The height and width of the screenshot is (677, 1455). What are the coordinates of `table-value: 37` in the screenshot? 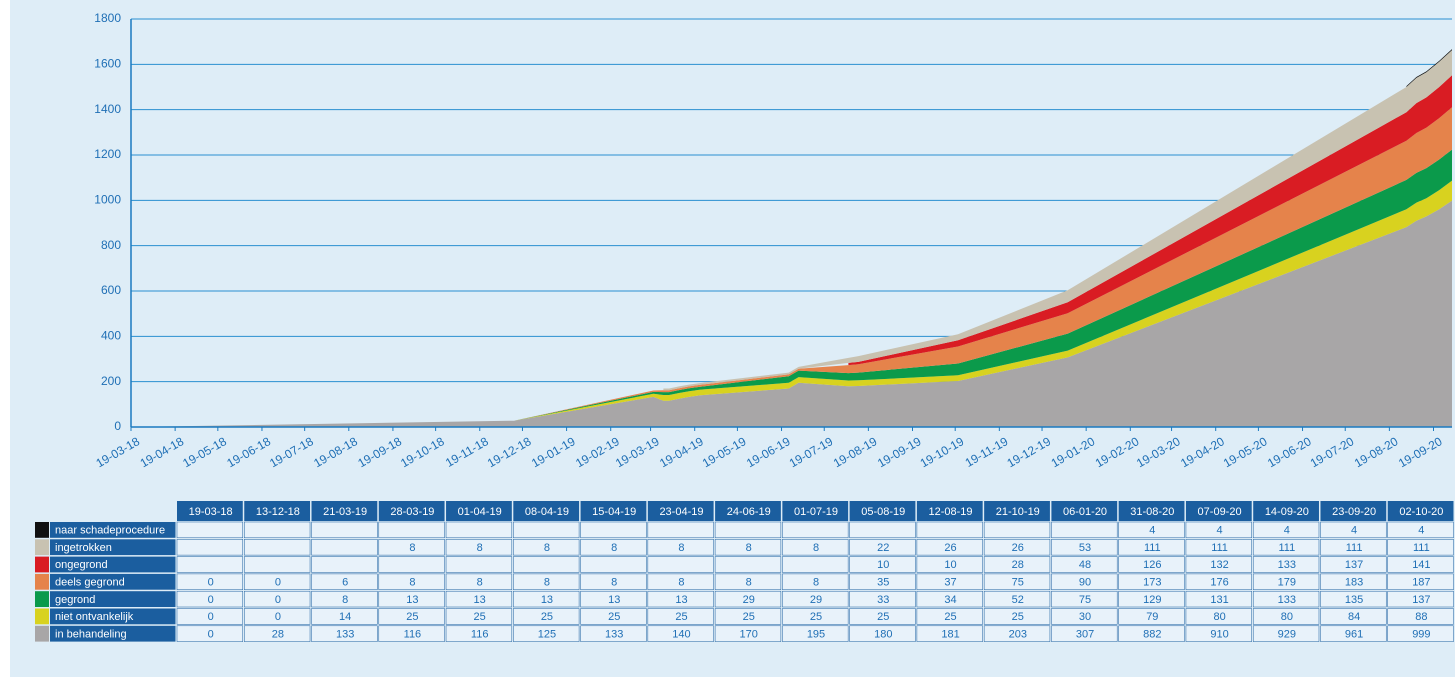 It's located at (950, 582).